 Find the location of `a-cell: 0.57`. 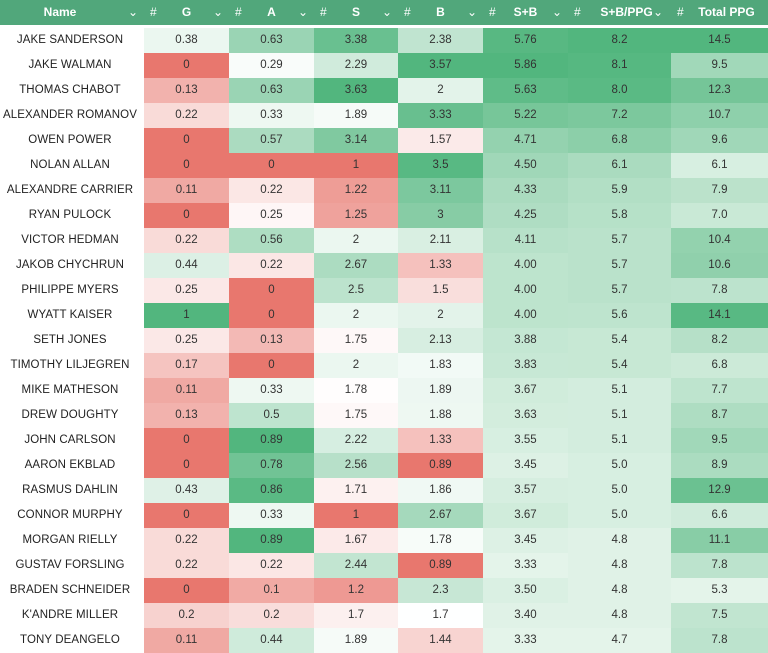

a-cell: 0.57 is located at coordinates (271, 140).